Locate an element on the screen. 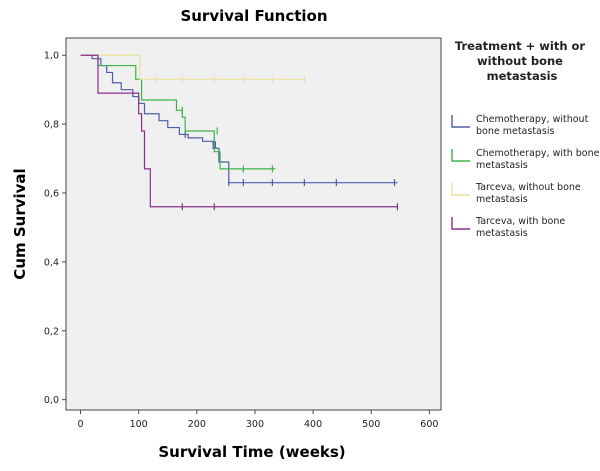 The height and width of the screenshot is (471, 600). y-tick-label: 1,0 is located at coordinates (51, 56).